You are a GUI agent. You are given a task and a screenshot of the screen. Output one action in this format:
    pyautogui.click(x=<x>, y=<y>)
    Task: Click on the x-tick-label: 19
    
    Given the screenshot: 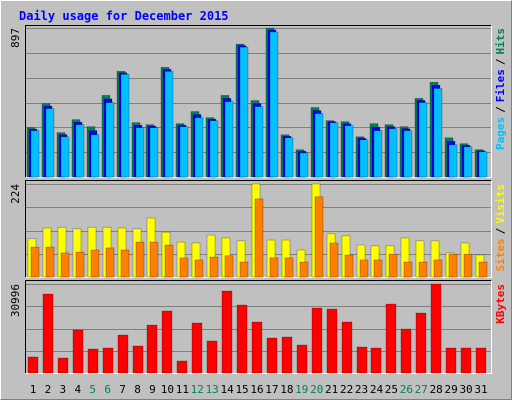 What is the action you would take?
    pyautogui.click(x=301, y=389)
    